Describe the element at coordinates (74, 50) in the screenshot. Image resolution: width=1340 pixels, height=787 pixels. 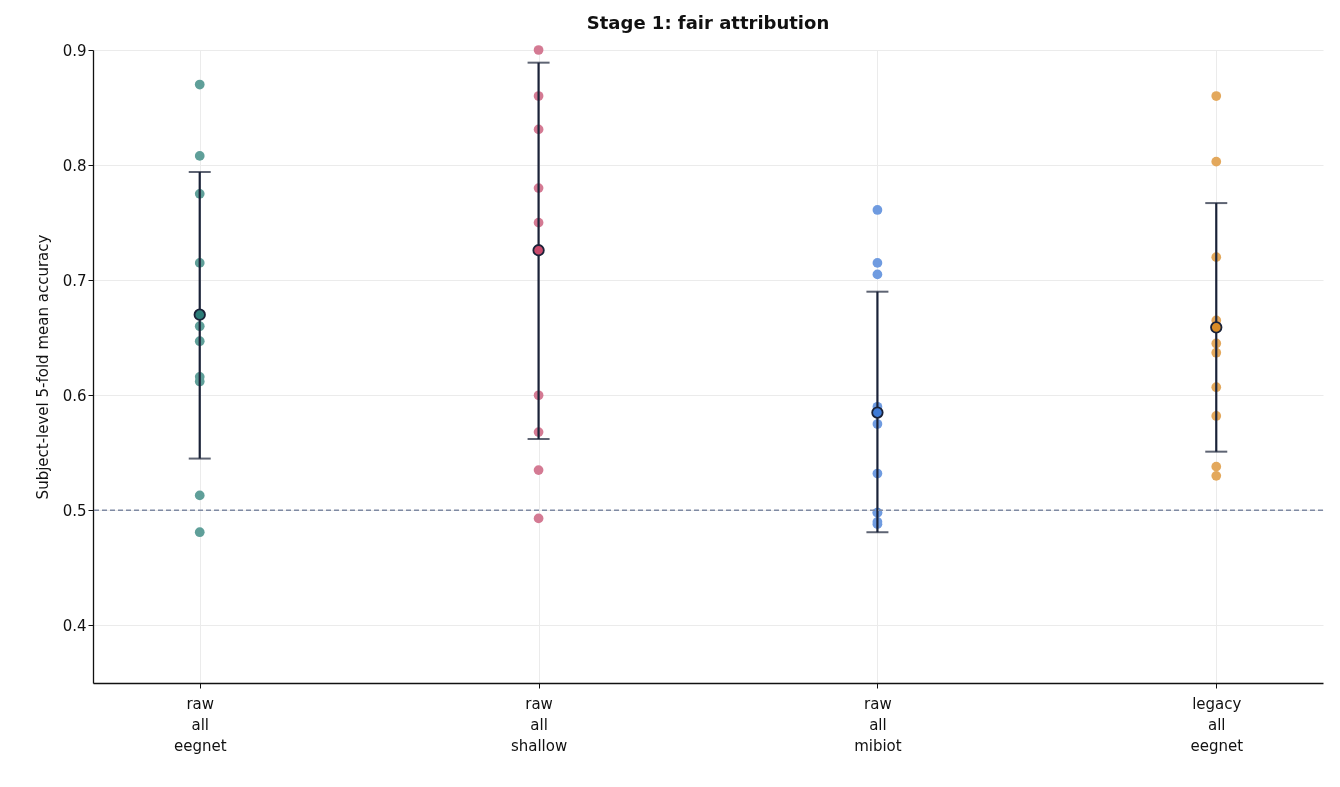
I see `y-tick-label: 0.9` at that location.